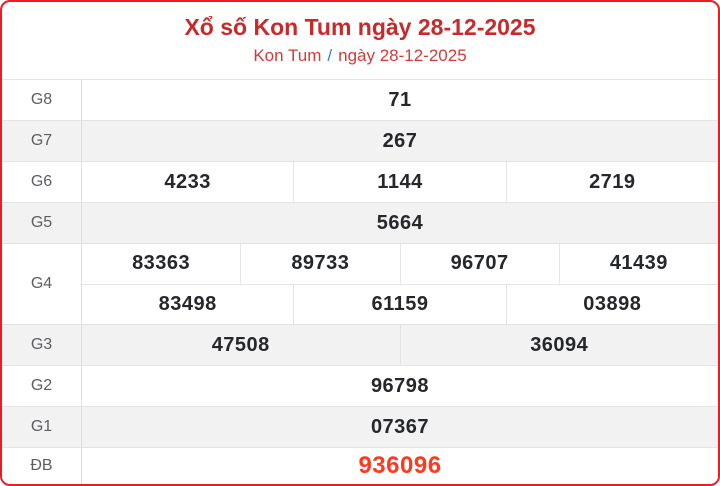 The width and height of the screenshot is (720, 486). Describe the element at coordinates (161, 263) in the screenshot. I see `prize-number: 83363` at that location.